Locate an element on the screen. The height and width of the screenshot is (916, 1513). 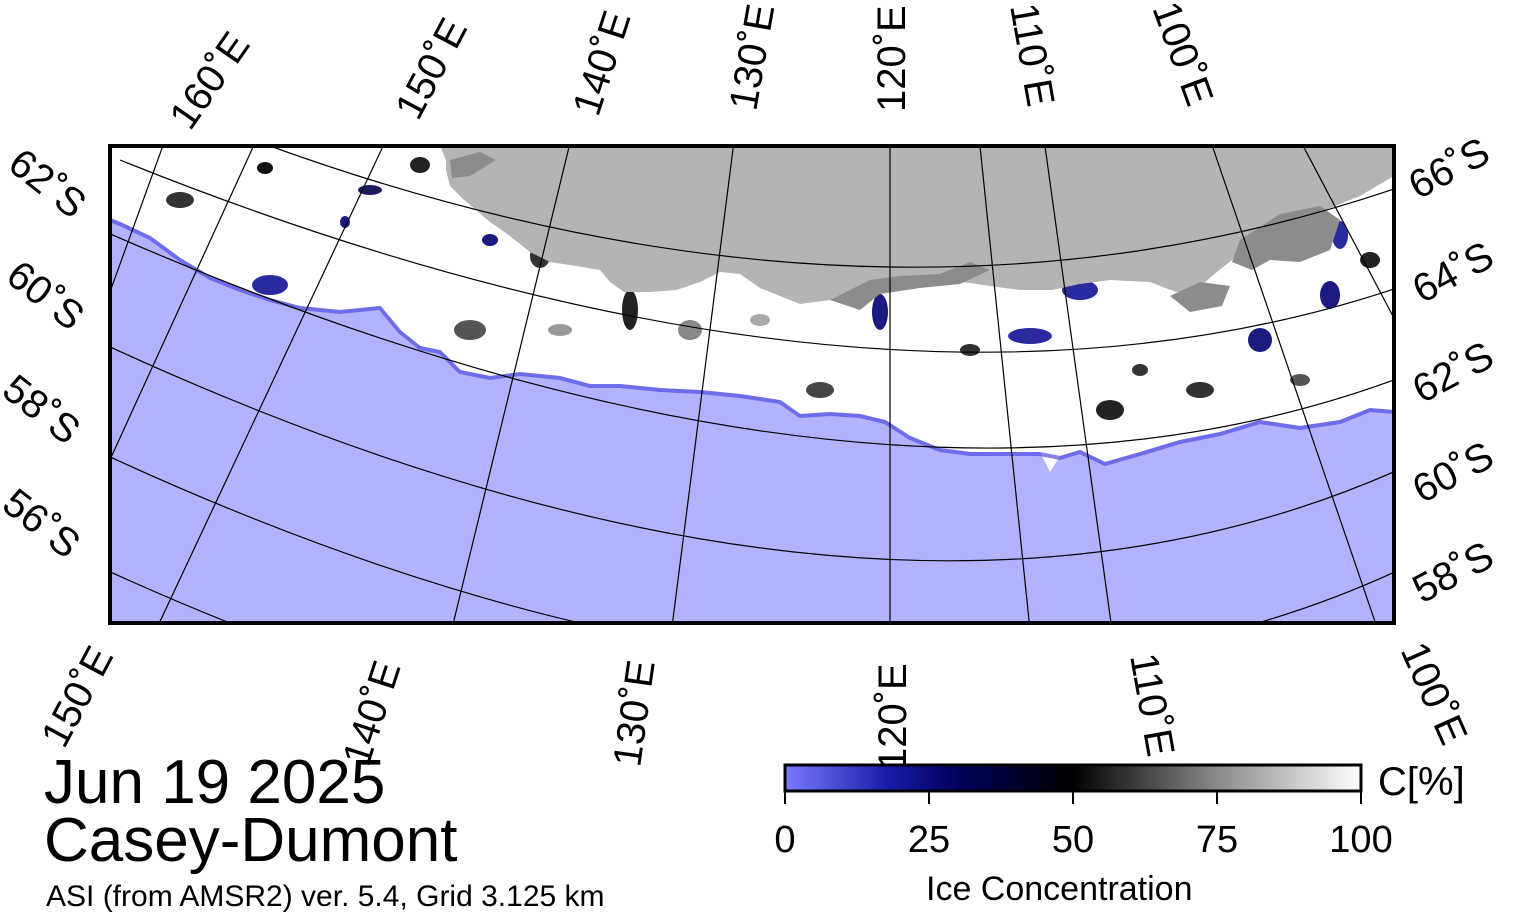
lat-label-right: 62˚S is located at coordinates (1453, 372).